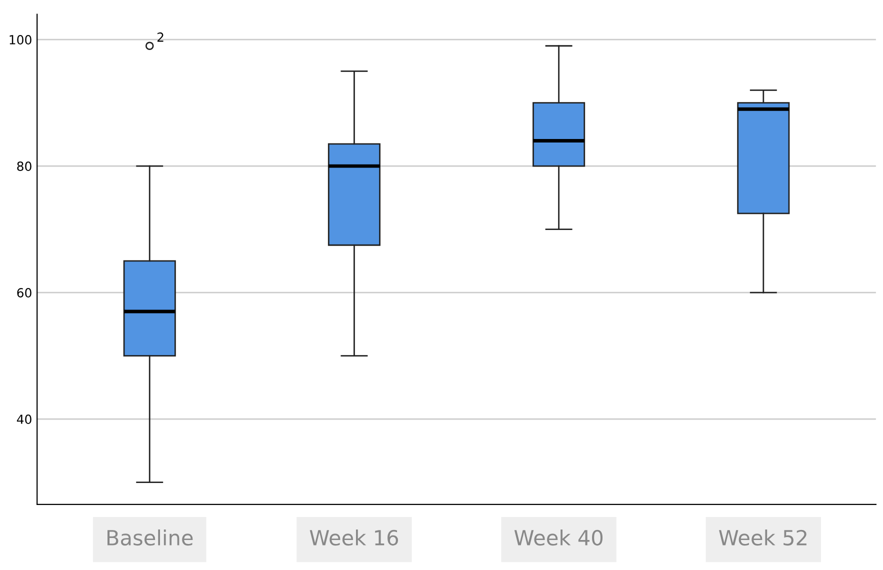 Image resolution: width=883 pixels, height=570 pixels. What do you see at coordinates (160, 37) in the screenshot?
I see `annotation: 2` at bounding box center [160, 37].